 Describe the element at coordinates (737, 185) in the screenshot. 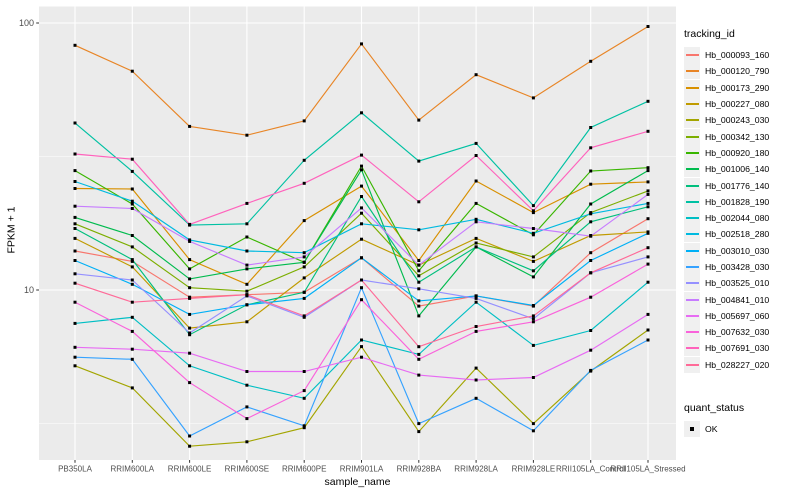

I see `legend-label: Hb_001776_140` at that location.